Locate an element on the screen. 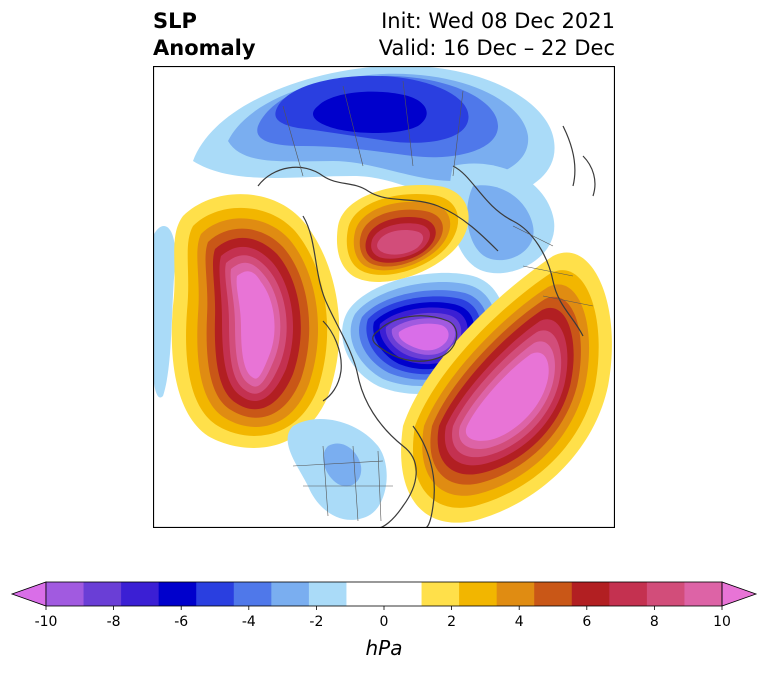 The width and height of the screenshot is (768, 673). colorbar-tick-label: 0 is located at coordinates (384, 622).